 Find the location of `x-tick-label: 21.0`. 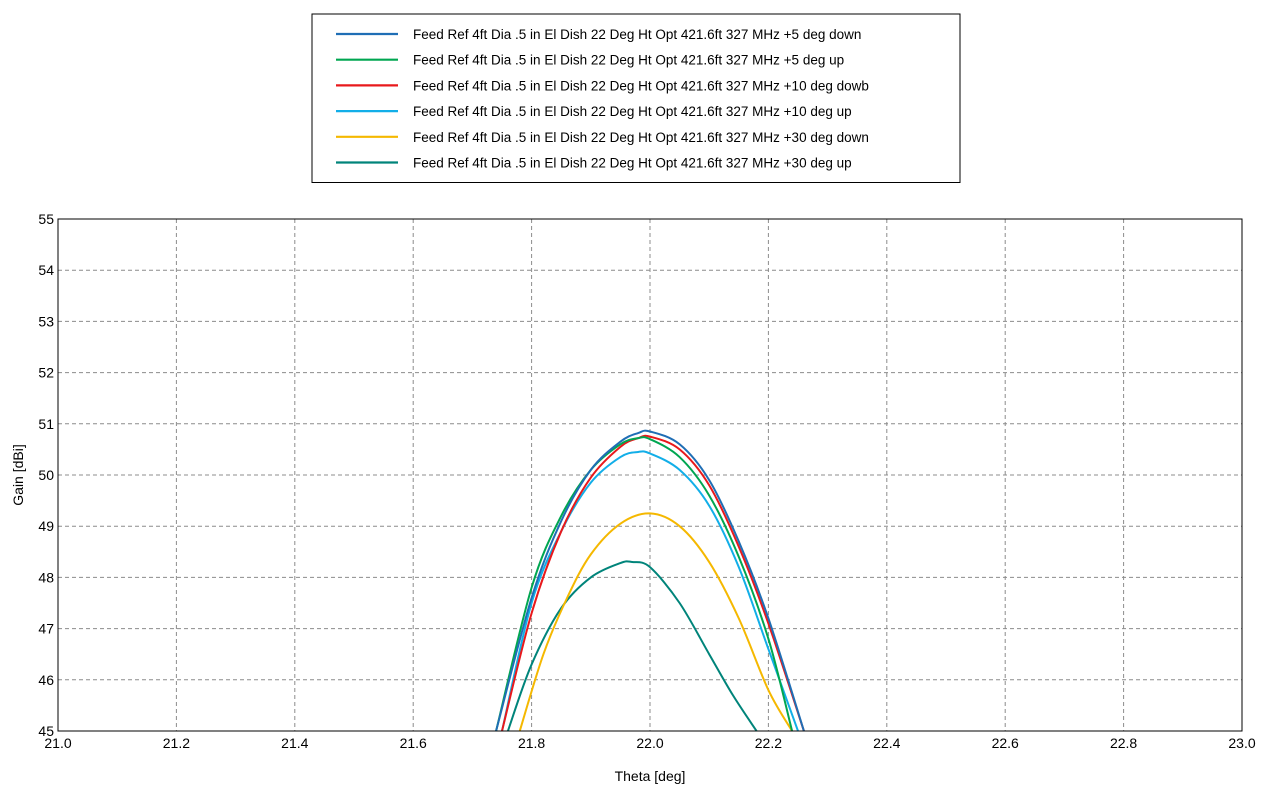

x-tick-label: 21.0 is located at coordinates (57, 743).